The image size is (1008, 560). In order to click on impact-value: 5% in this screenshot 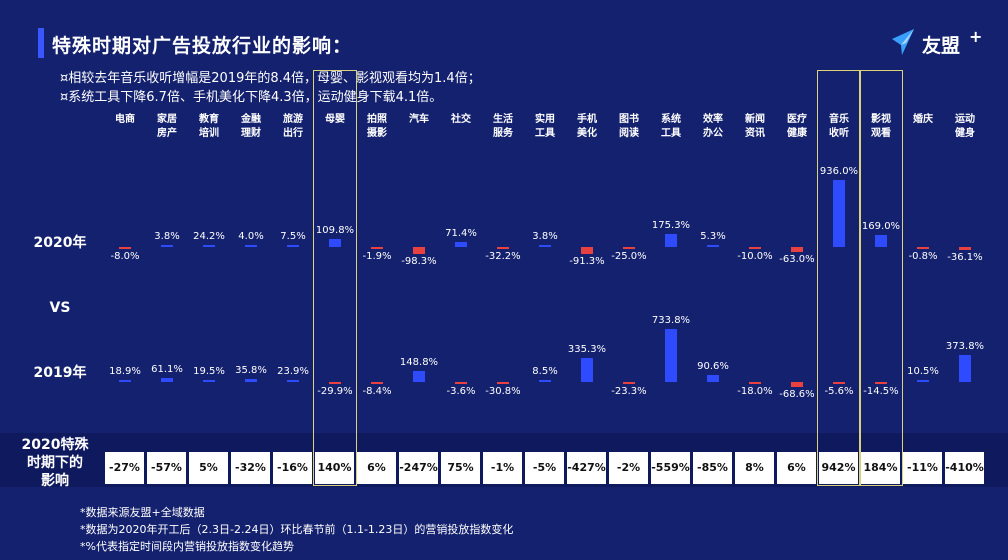, I will do `click(208, 468)`.